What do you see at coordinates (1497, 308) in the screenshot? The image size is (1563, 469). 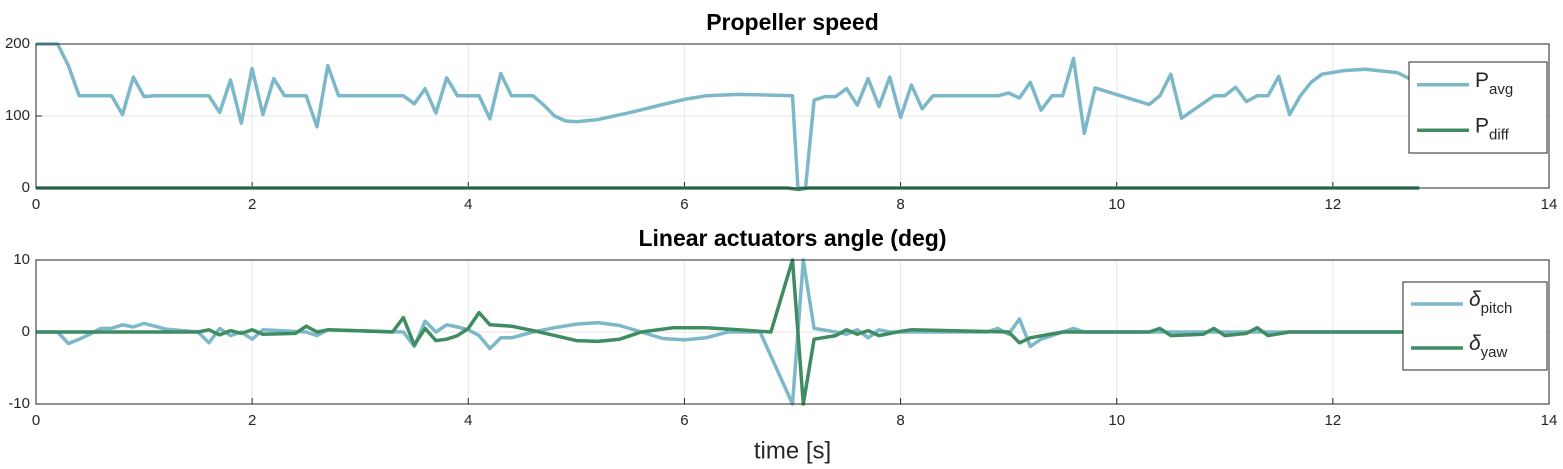 I see `legend-subscript: pitch` at bounding box center [1497, 308].